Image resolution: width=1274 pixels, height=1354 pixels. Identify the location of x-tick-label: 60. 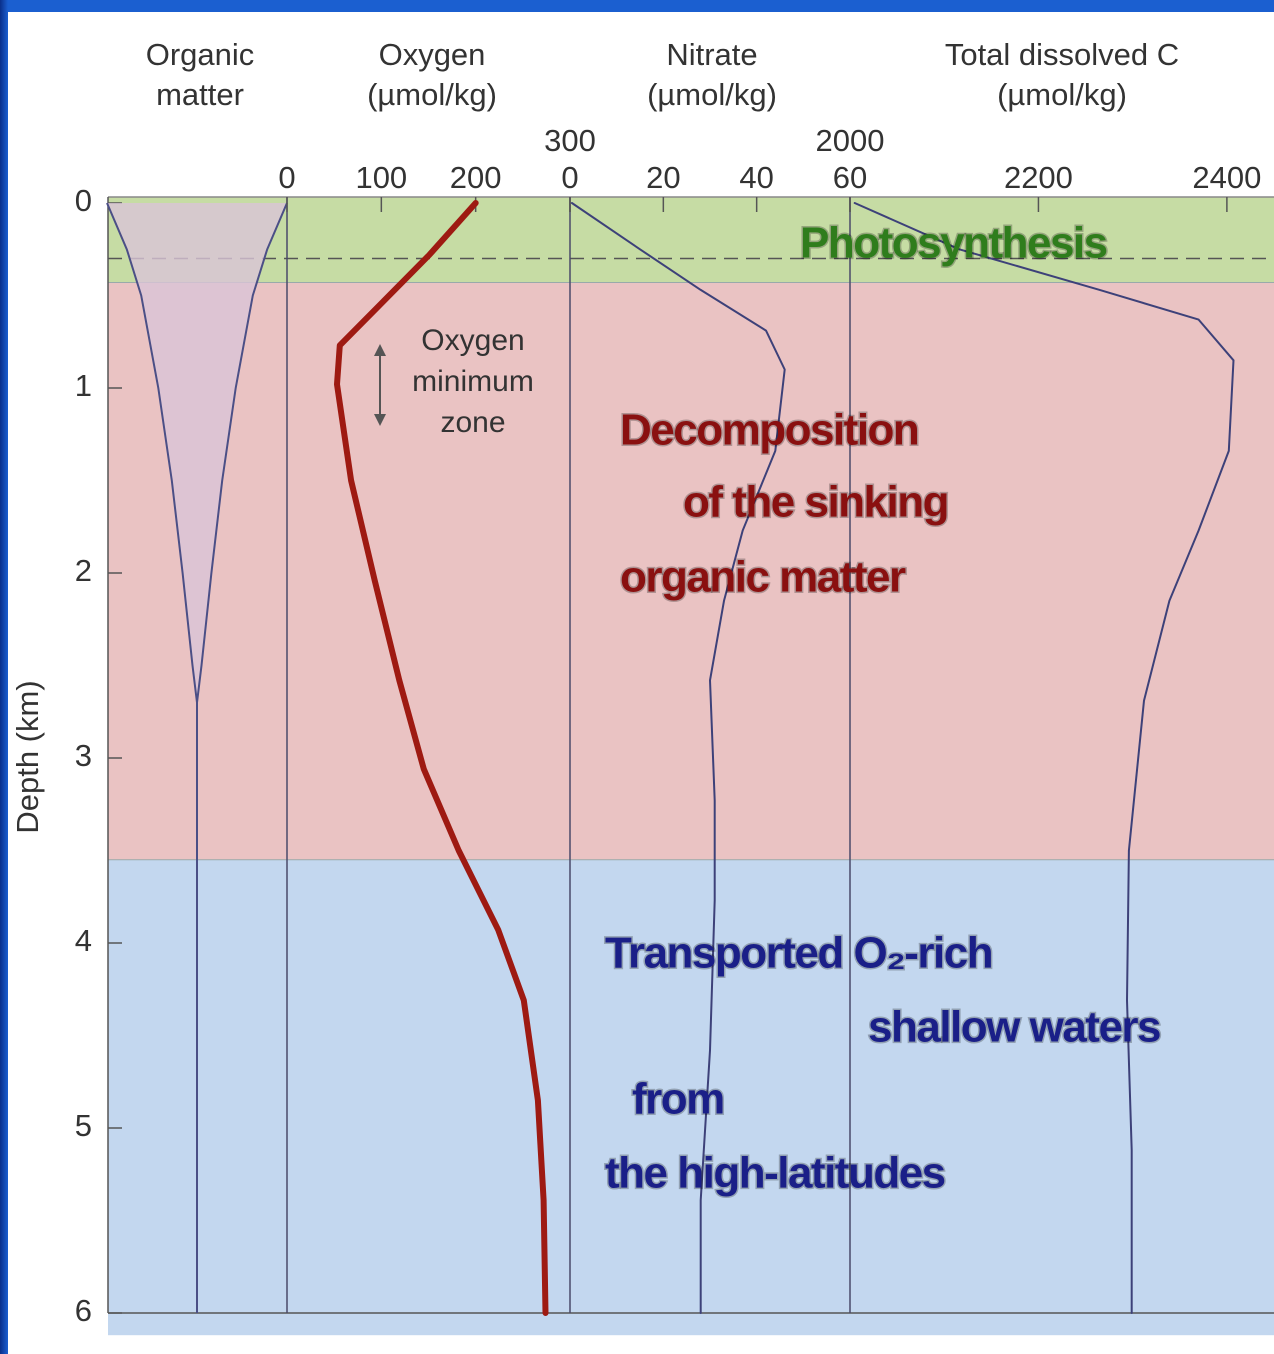
(850, 177).